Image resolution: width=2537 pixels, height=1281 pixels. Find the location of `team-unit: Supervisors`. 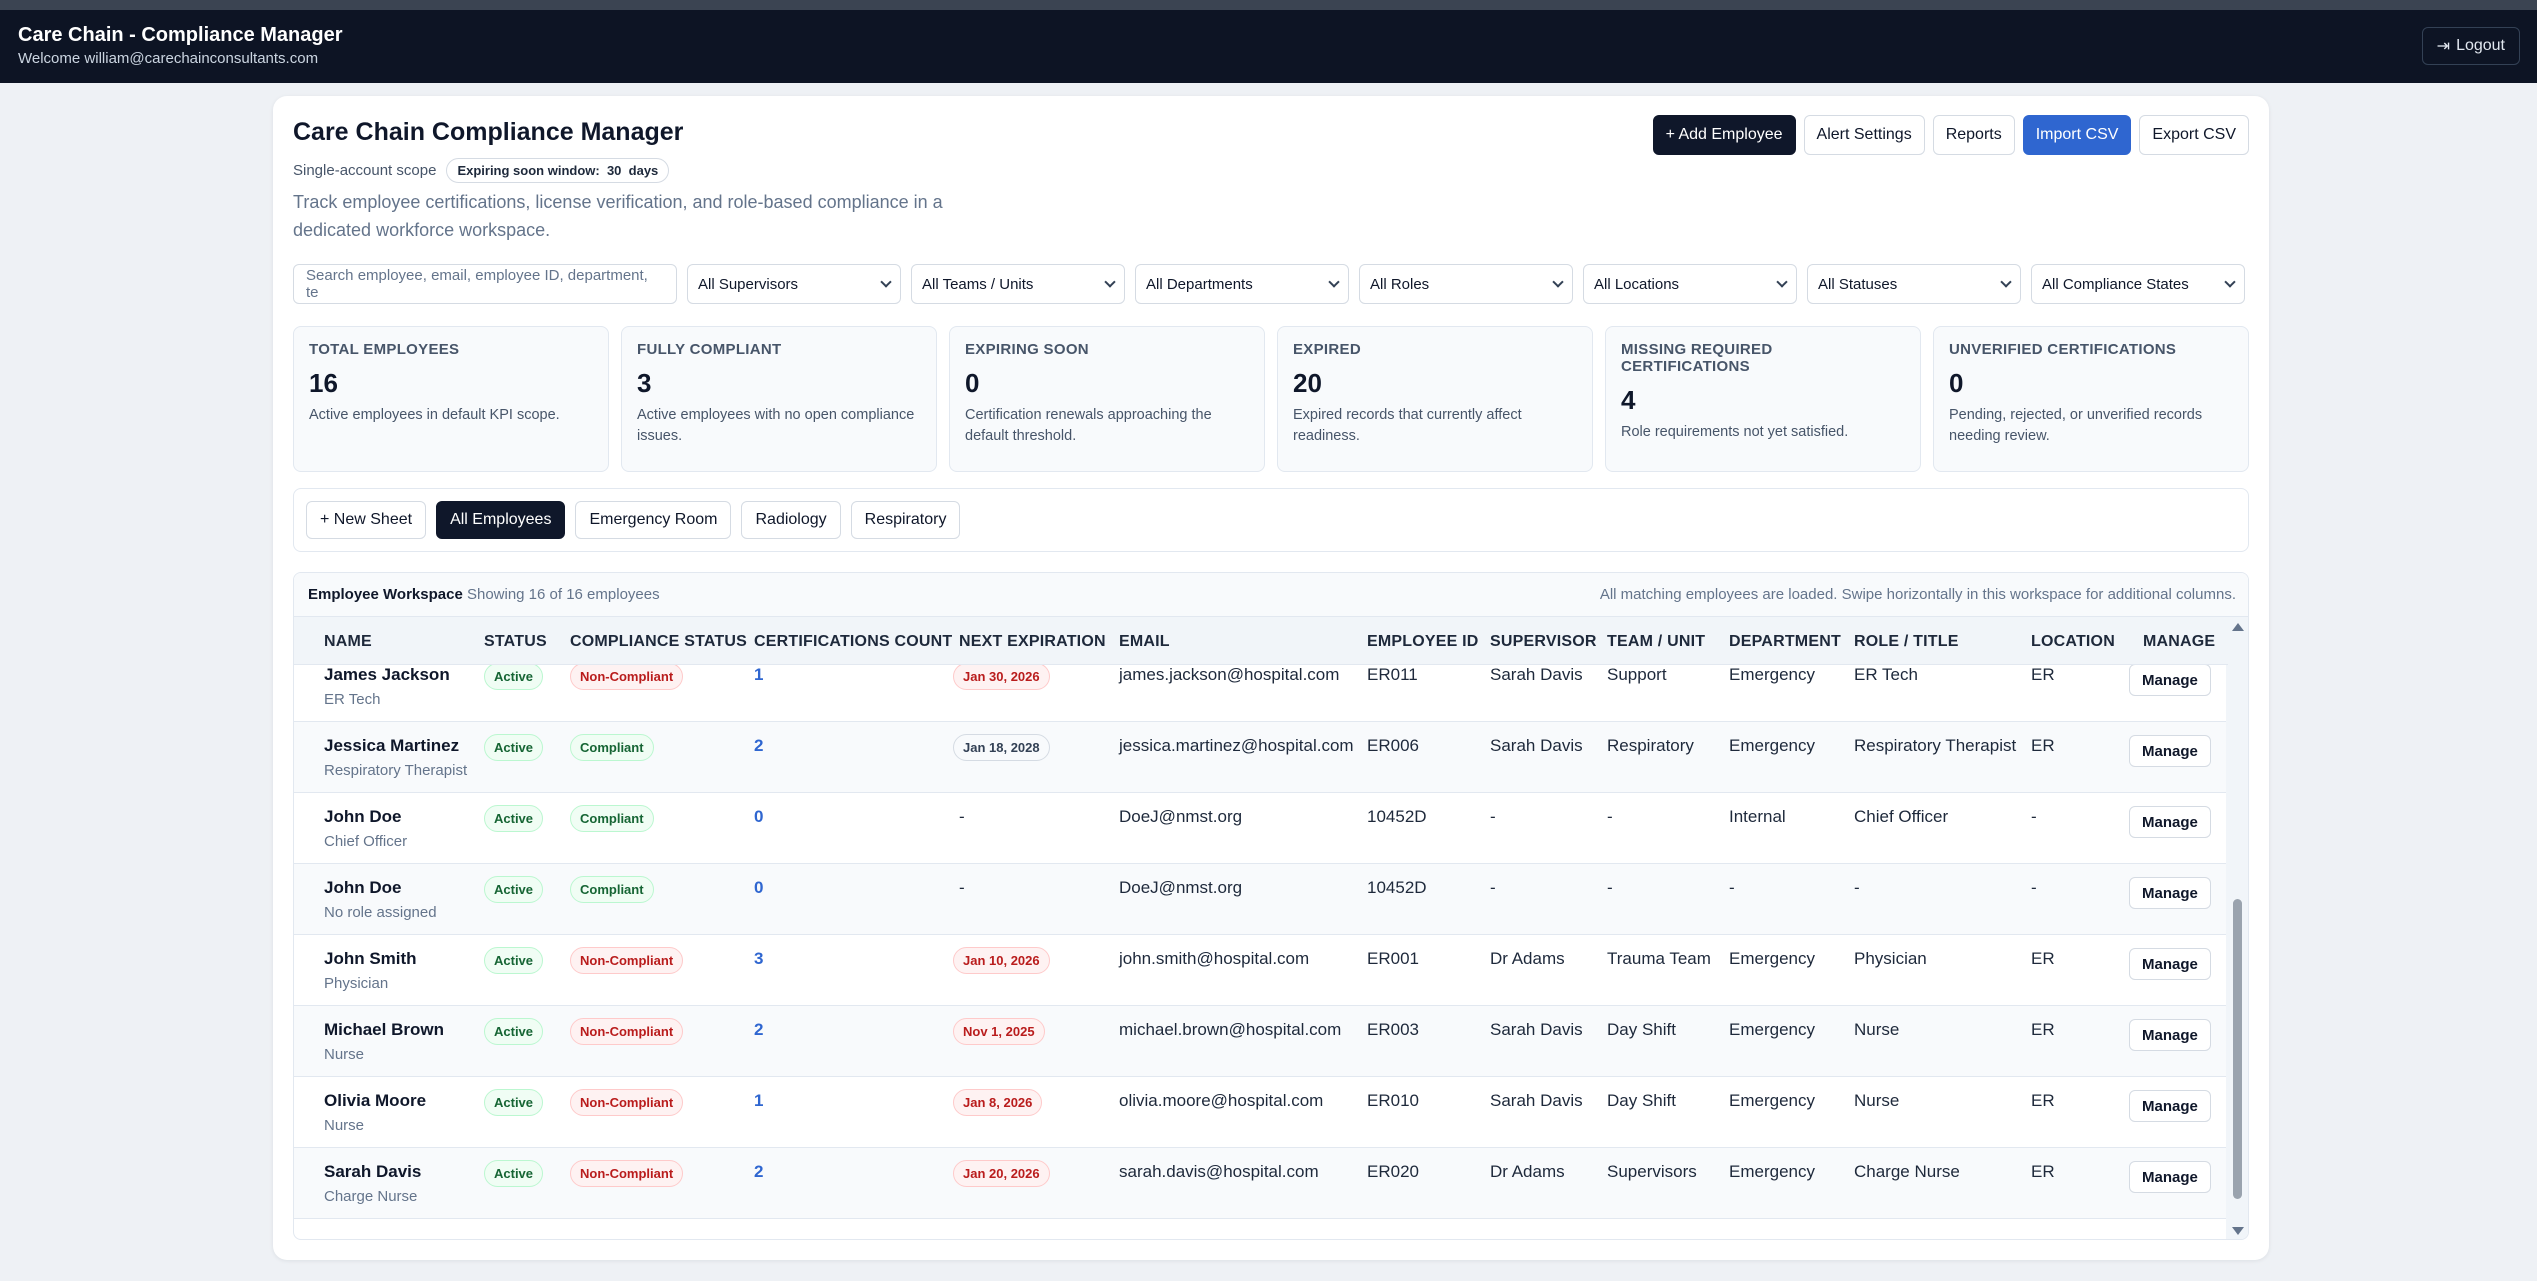

team-unit: Supervisors is located at coordinates (1652, 1171).